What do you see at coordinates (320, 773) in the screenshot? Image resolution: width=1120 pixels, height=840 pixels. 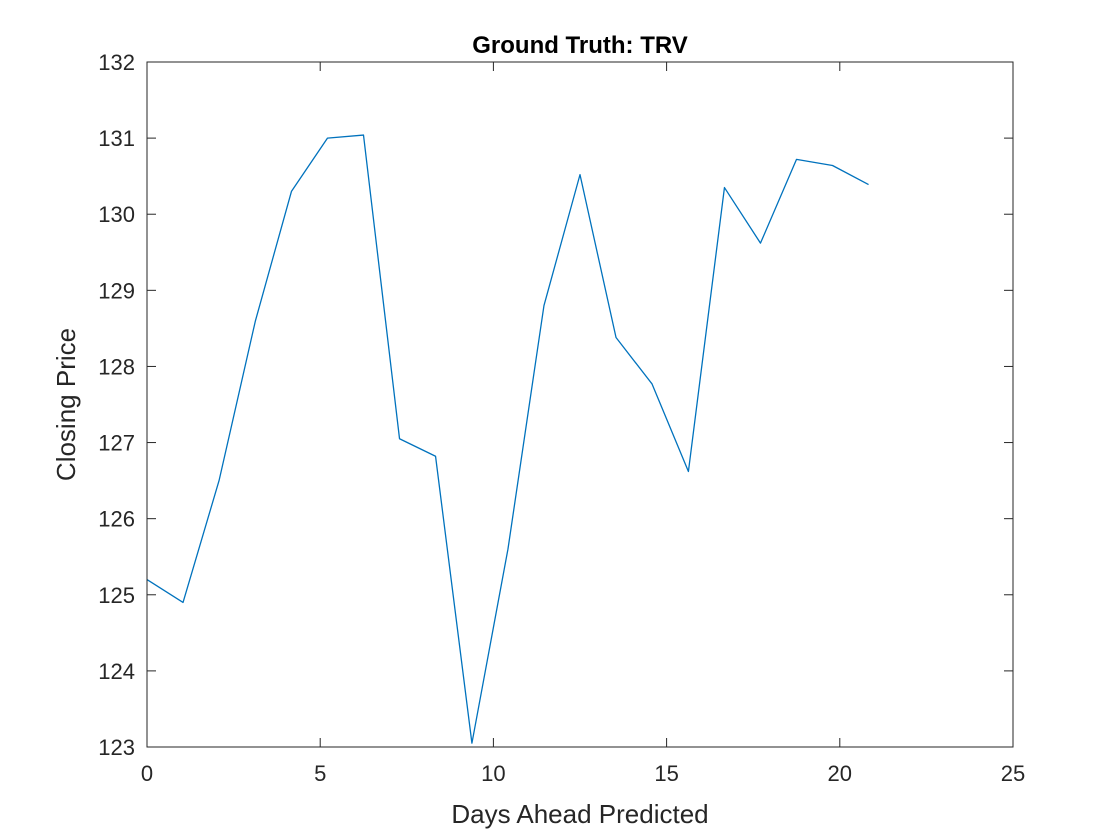 I see `x-tick-label: 5` at bounding box center [320, 773].